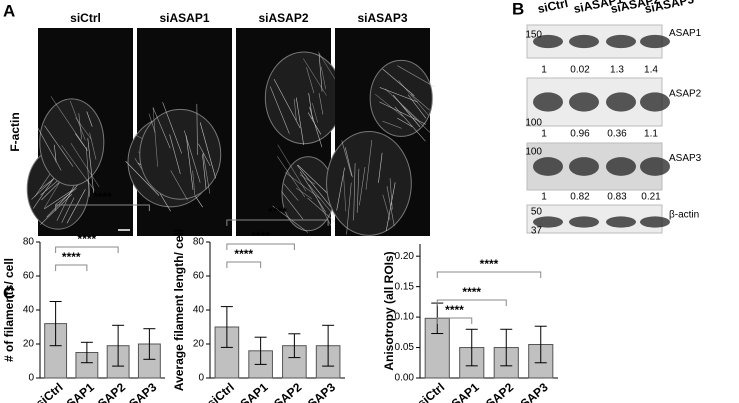 This screenshot has width=739, height=403. I want to click on lane-label: siASAP3, so click(669, 8).